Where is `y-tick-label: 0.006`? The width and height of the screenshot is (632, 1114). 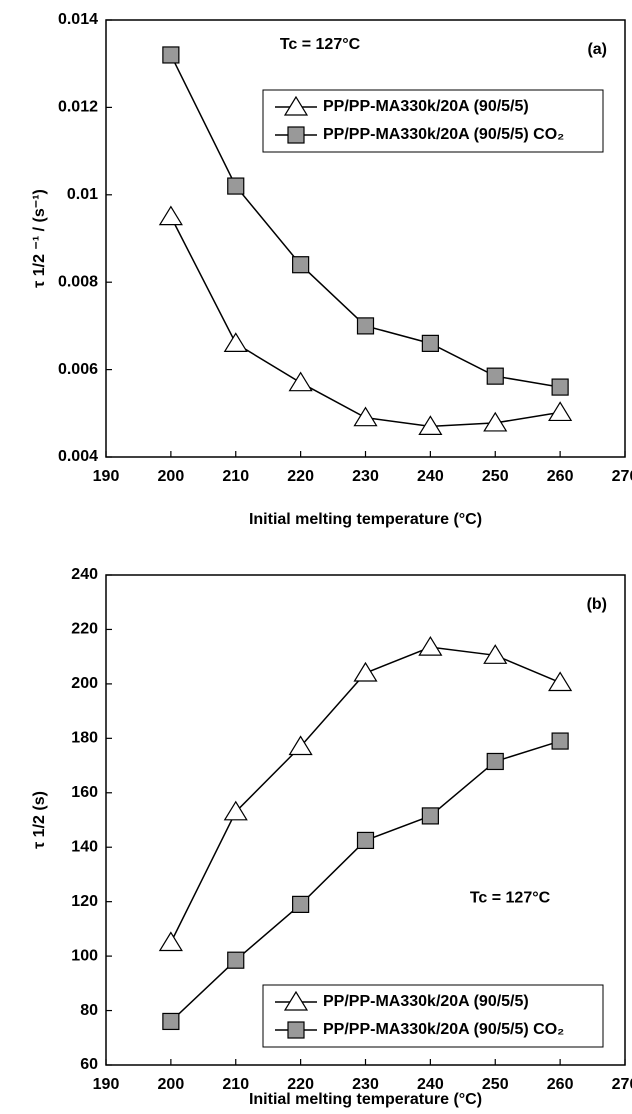
y-tick-label: 0.006 is located at coordinates (78, 369).